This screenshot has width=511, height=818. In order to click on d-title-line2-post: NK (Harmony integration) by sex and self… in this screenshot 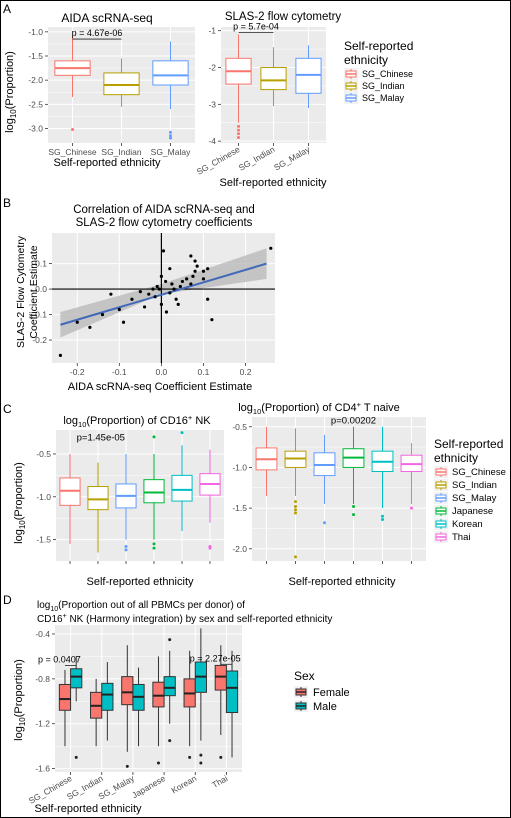, I will do `click(200, 619)`.